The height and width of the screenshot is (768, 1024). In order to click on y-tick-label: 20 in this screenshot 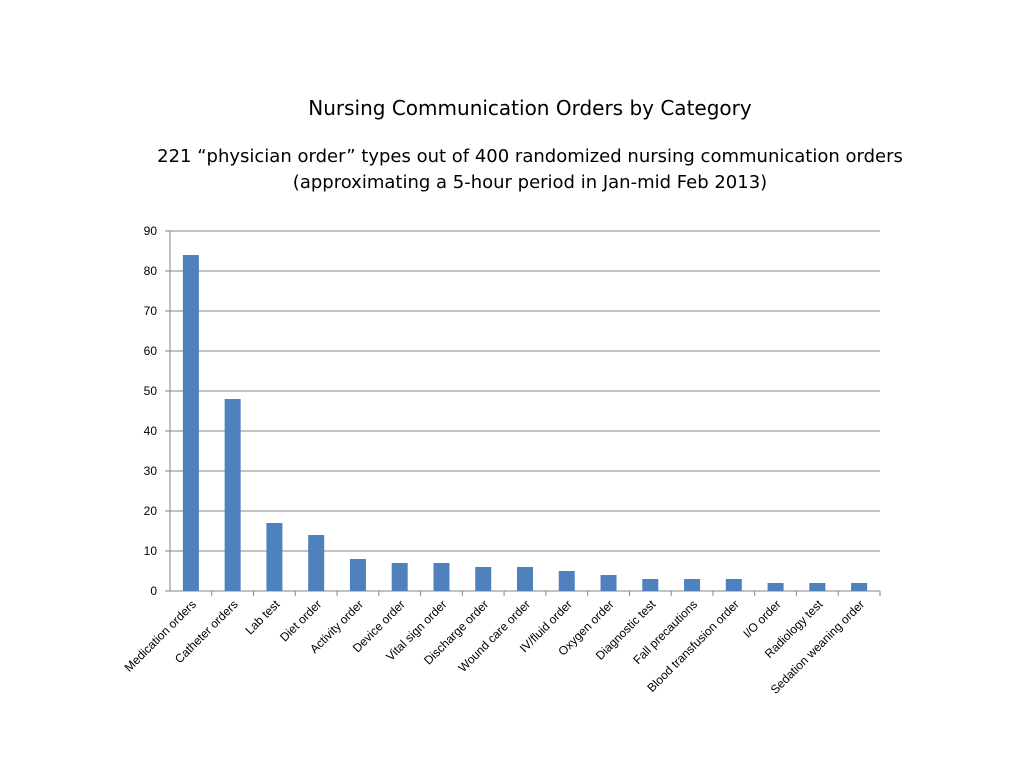, I will do `click(151, 511)`.